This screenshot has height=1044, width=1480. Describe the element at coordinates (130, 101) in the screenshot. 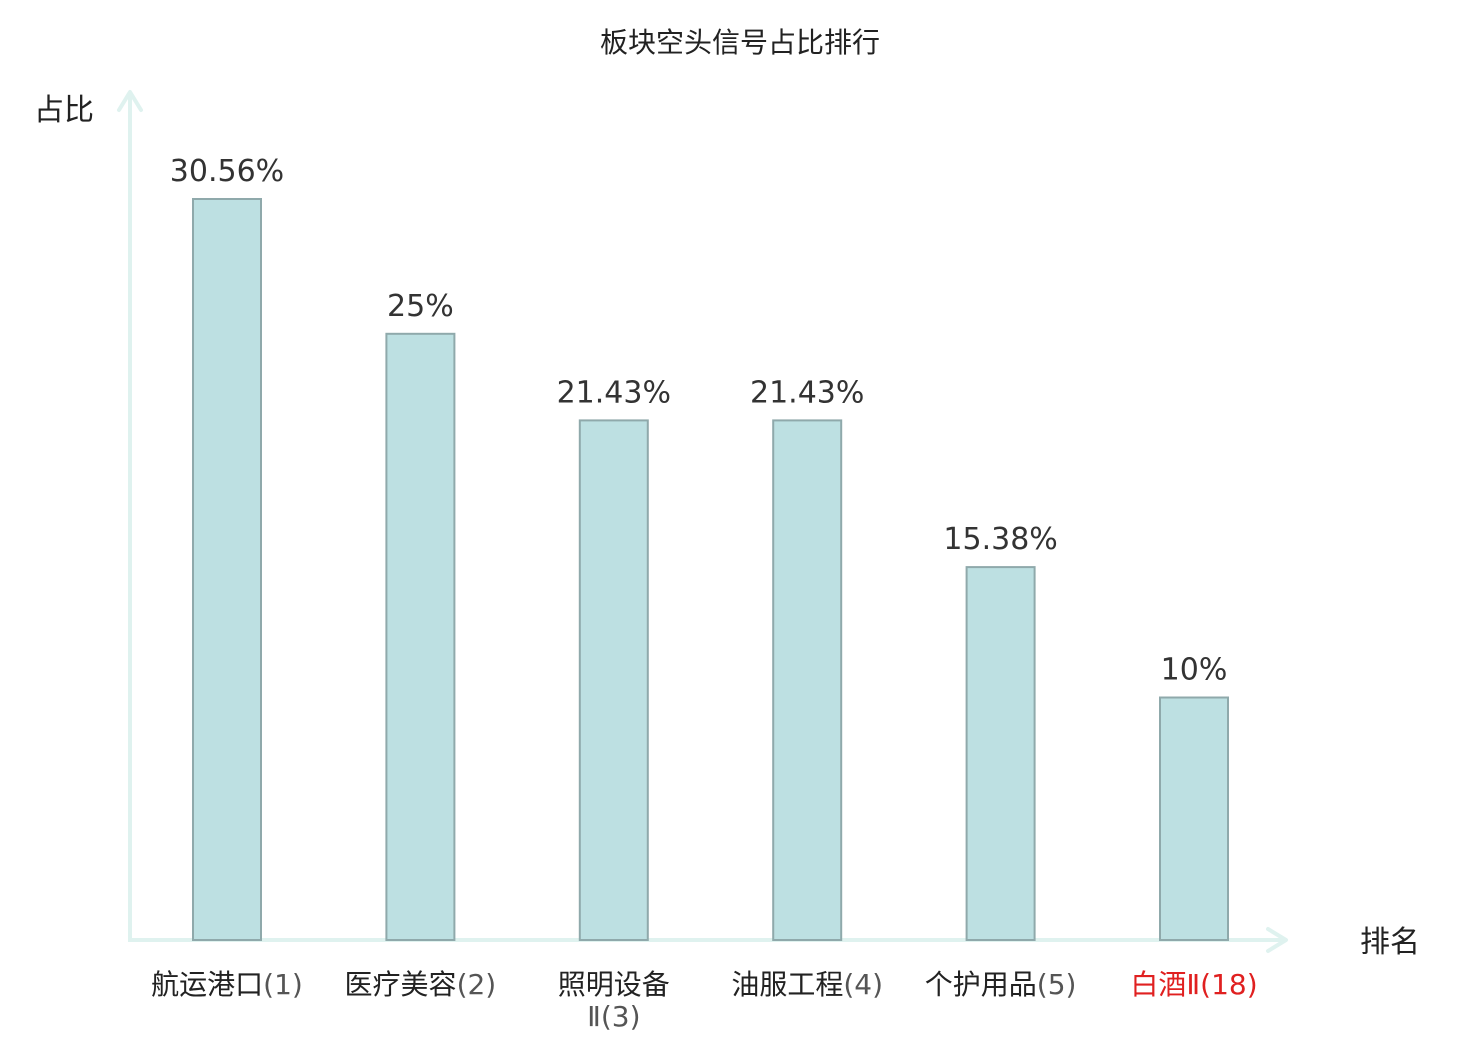

I see `y-axis-arrow` at that location.